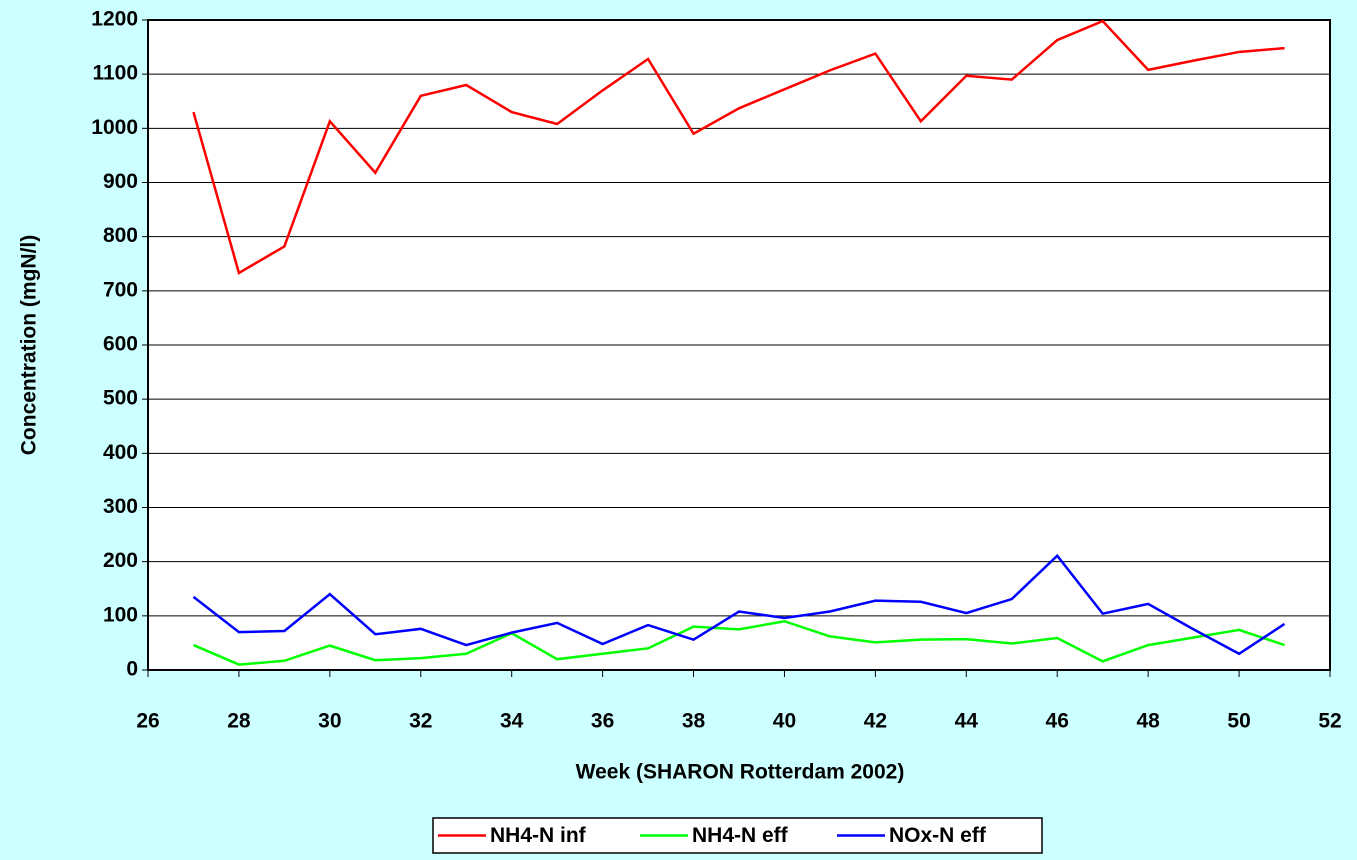  Describe the element at coordinates (538, 835) in the screenshot. I see `legend-label: NH4-N inf` at that location.